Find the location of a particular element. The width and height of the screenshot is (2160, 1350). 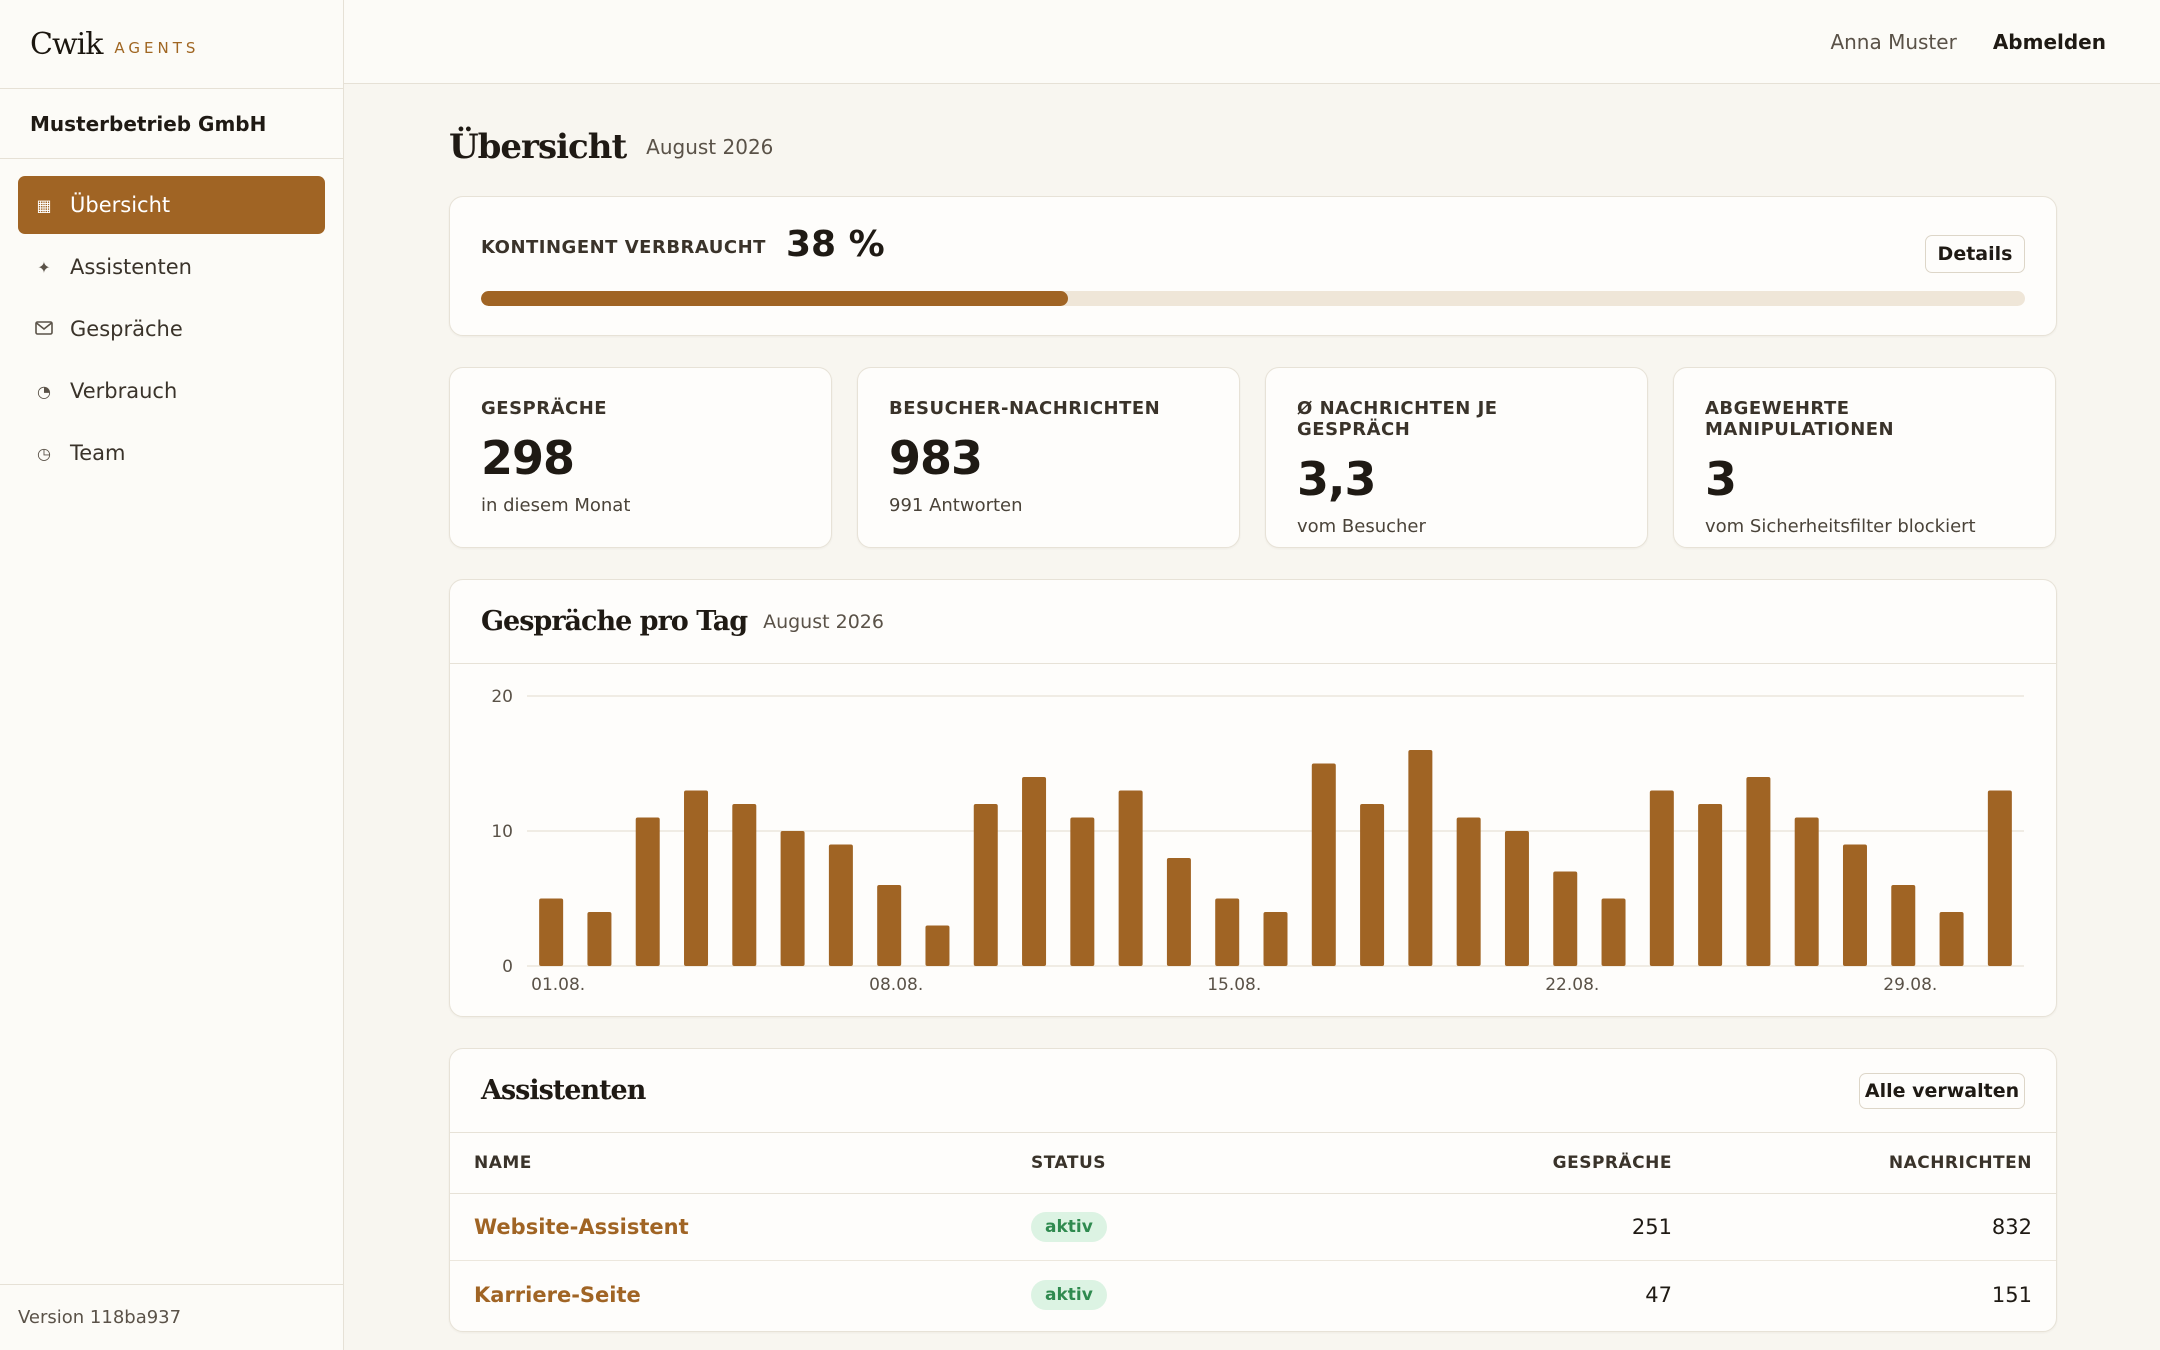

quota-label: KONTINGENT VERBRAUCHT is located at coordinates (623, 247).